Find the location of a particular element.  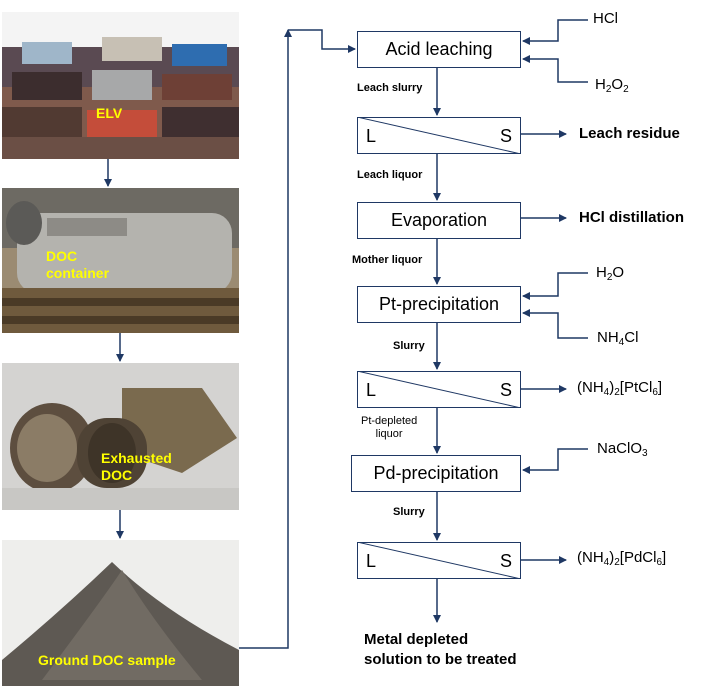

separator-1-diagonal is located at coordinates (439, 135).